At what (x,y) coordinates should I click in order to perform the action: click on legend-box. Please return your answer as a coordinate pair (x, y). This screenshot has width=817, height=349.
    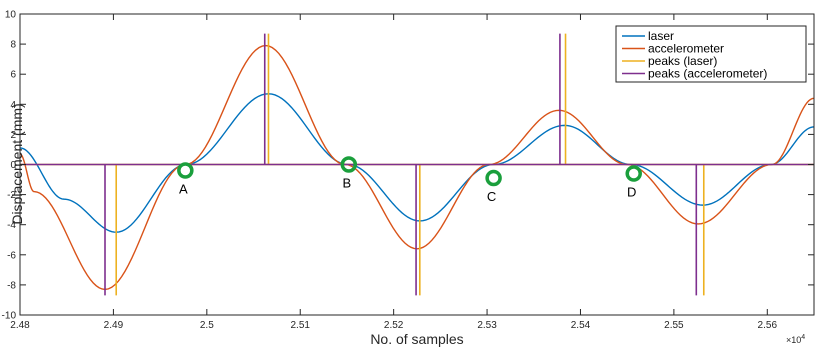
    Looking at the image, I should click on (711, 54).